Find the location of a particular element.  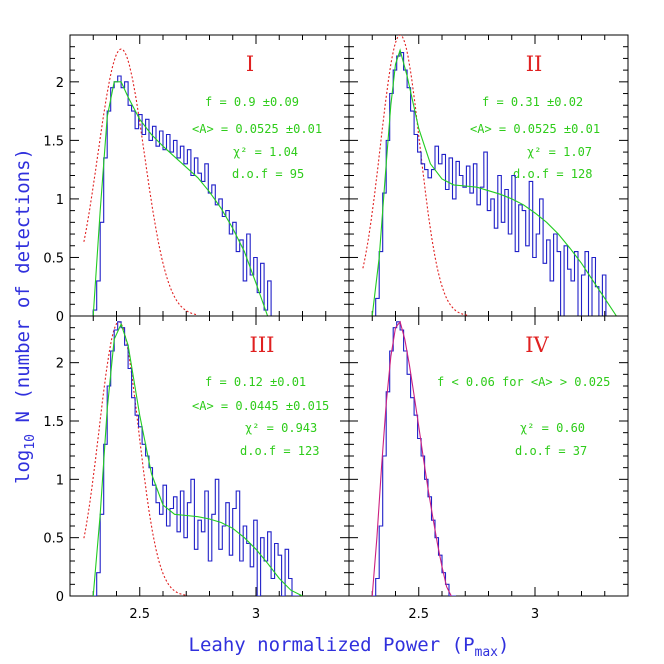

panel-IV-plot-area is located at coordinates (413, 458).